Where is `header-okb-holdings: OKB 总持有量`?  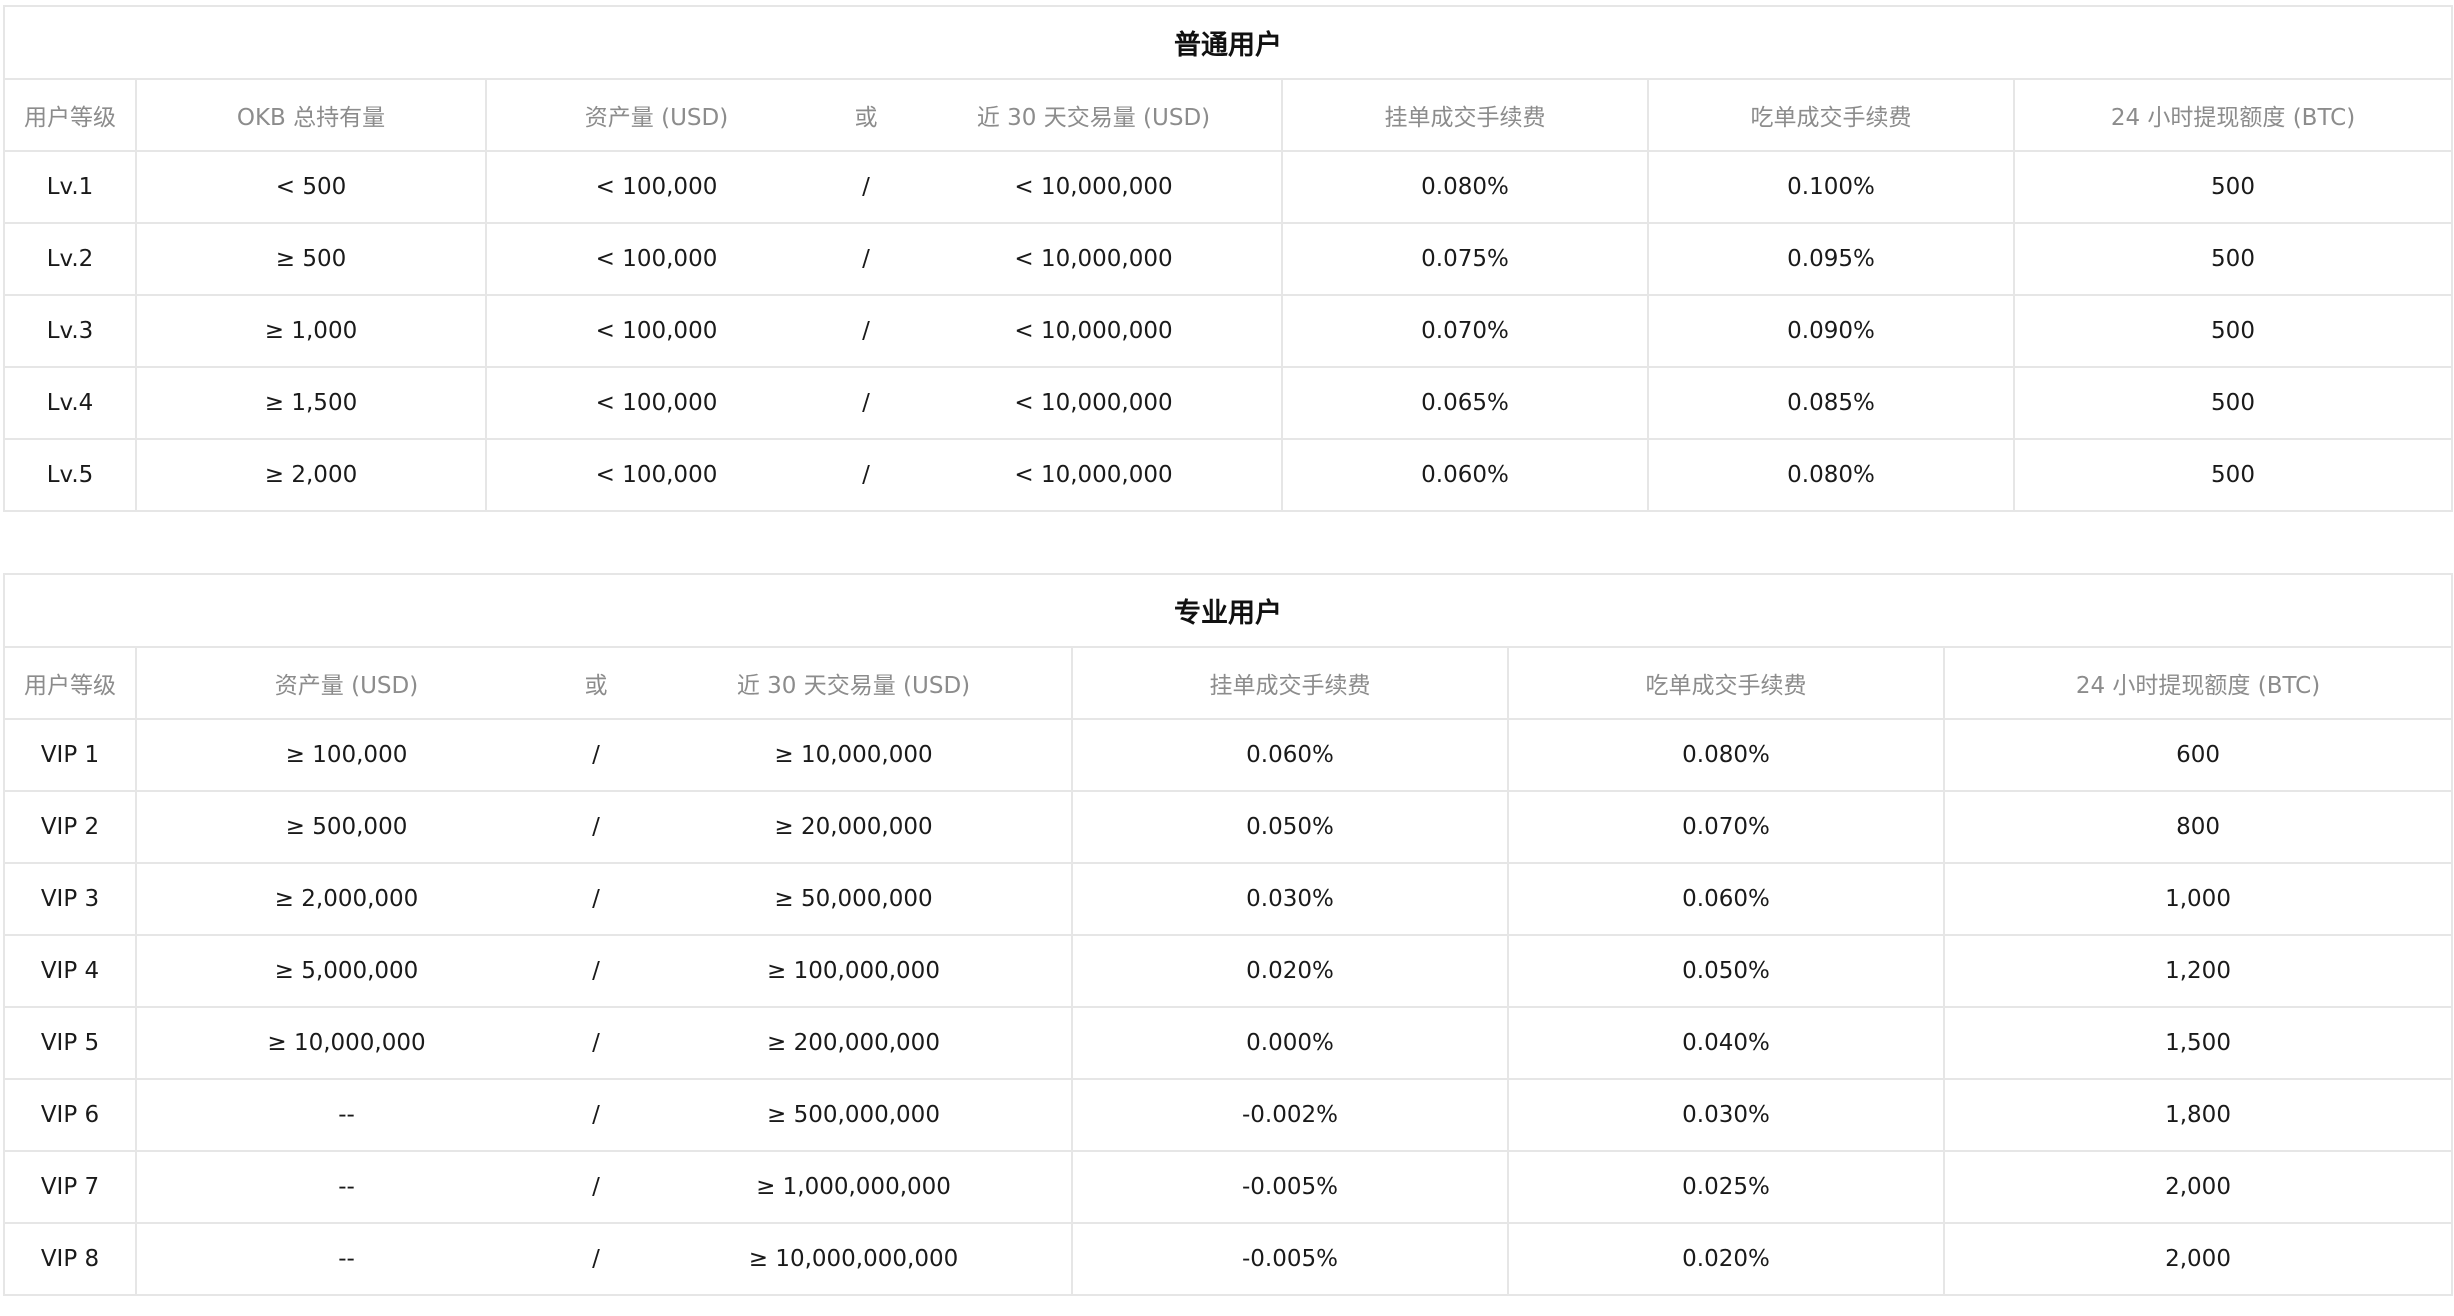 header-okb-holdings: OKB 总持有量 is located at coordinates (311, 115).